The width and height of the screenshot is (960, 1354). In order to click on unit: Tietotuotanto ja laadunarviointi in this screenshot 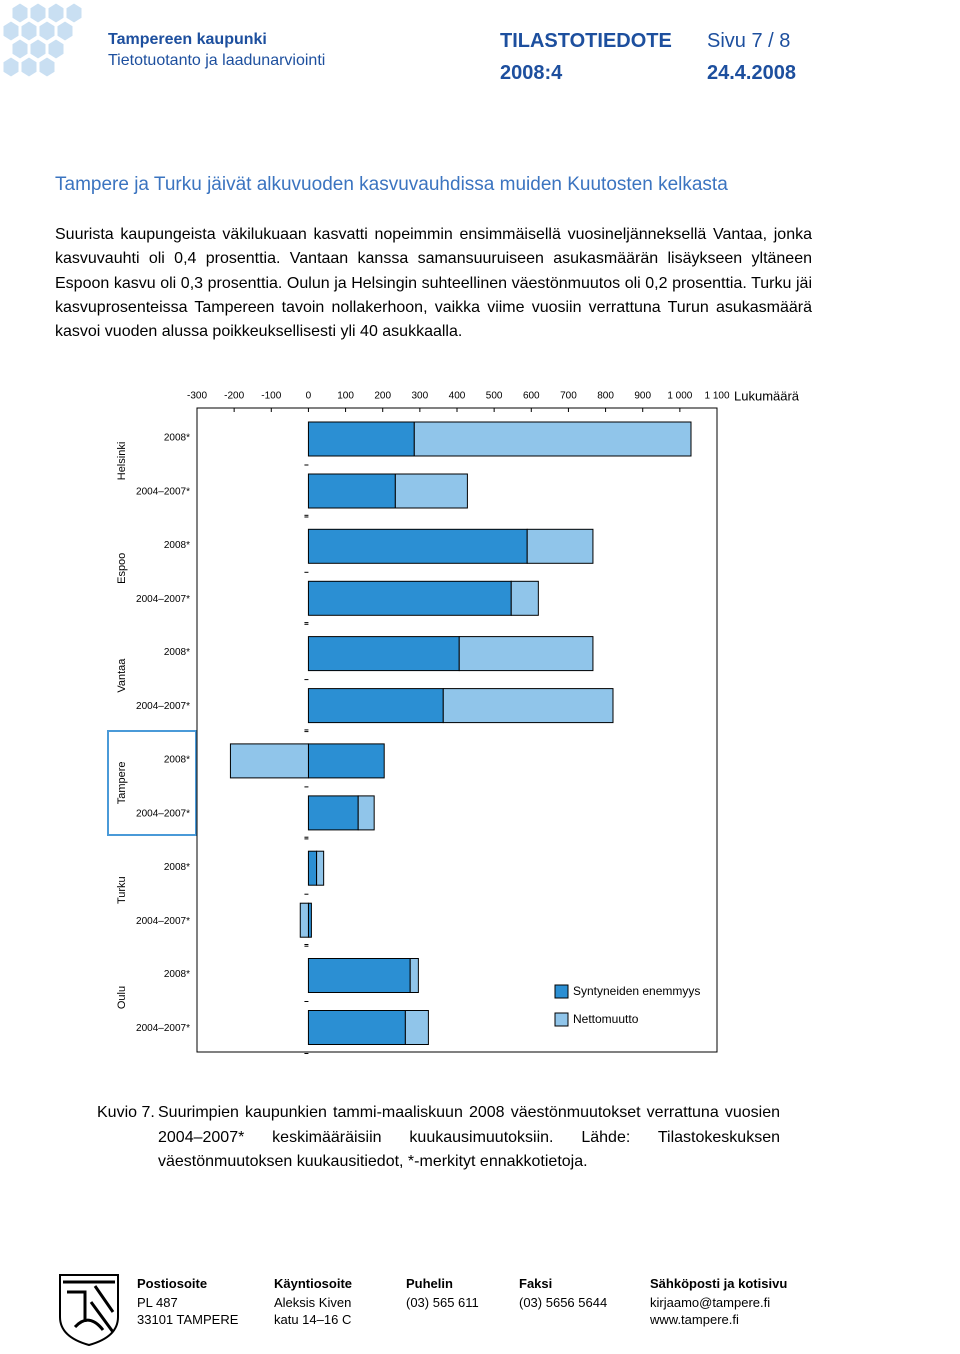, I will do `click(217, 60)`.